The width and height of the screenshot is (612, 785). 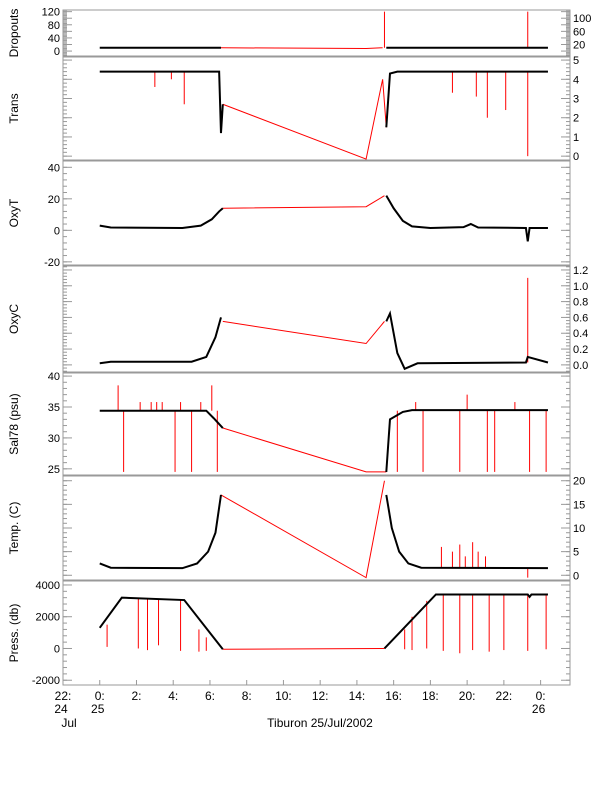 I want to click on press-tick-label: 4000, so click(x=48, y=586).